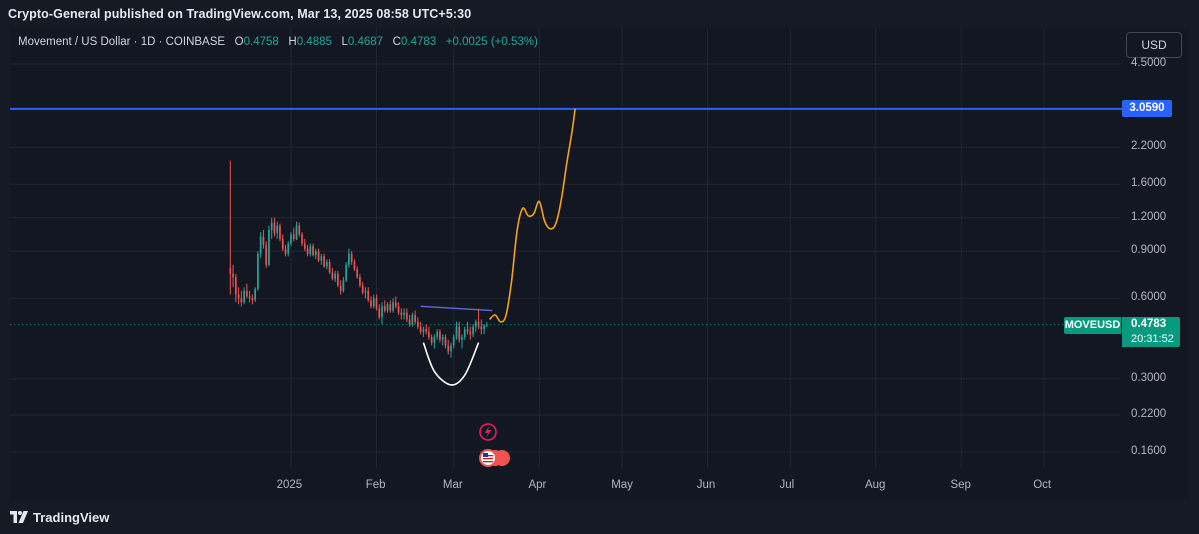 Image resolution: width=1199 pixels, height=534 pixels. Describe the element at coordinates (456, 308) in the screenshot. I see `trendline-drawing` at that location.